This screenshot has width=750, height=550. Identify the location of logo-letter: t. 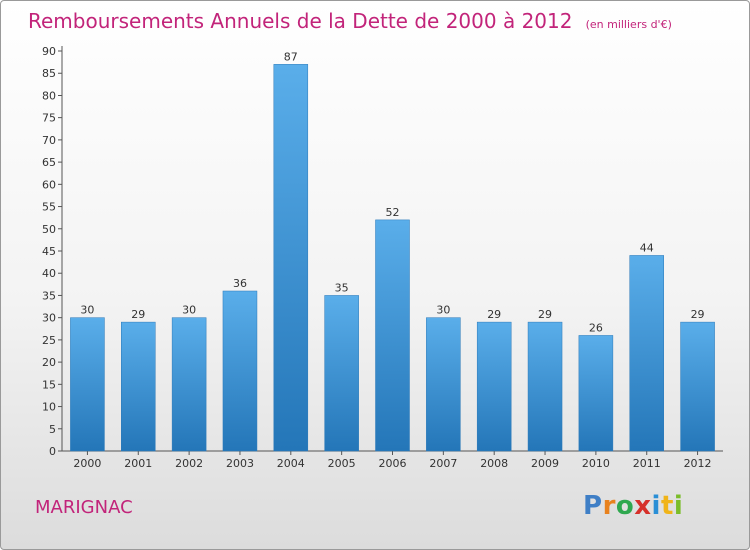
(667, 506).